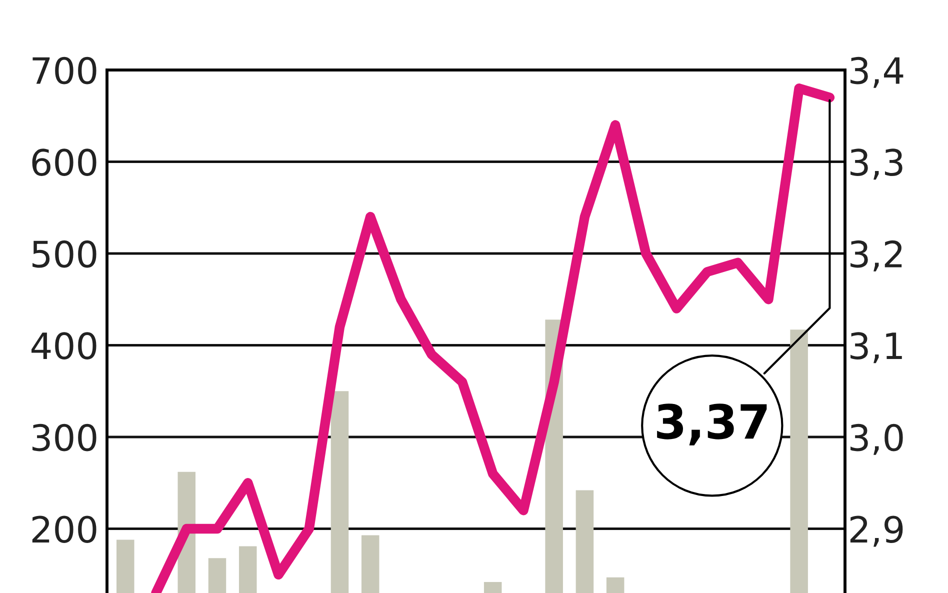 Image resolution: width=948 pixels, height=593 pixels. I want to click on y-tick-label: 500, so click(64, 254).